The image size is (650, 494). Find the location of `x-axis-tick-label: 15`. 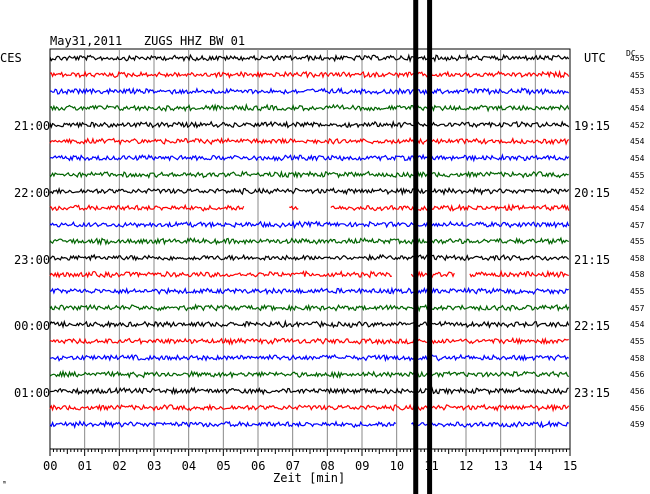

x-axis-tick-label: 15 is located at coordinates (570, 466).